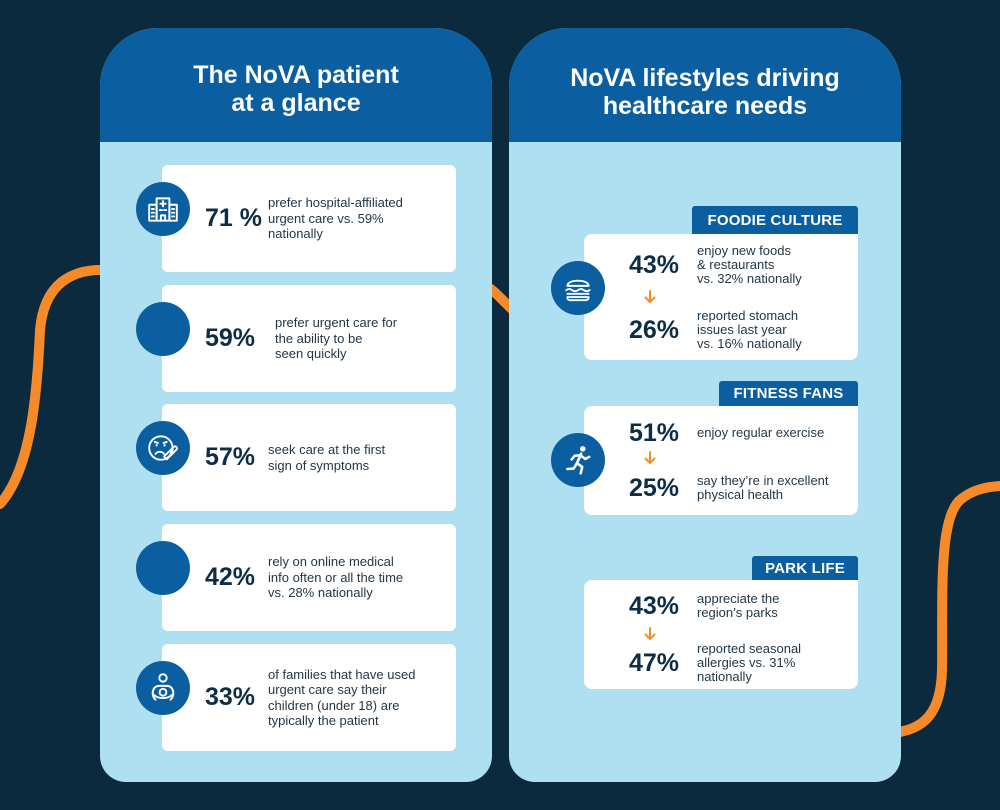 The width and height of the screenshot is (1000, 810). I want to click on sick-face-thermometer-icon, so click(163, 448).